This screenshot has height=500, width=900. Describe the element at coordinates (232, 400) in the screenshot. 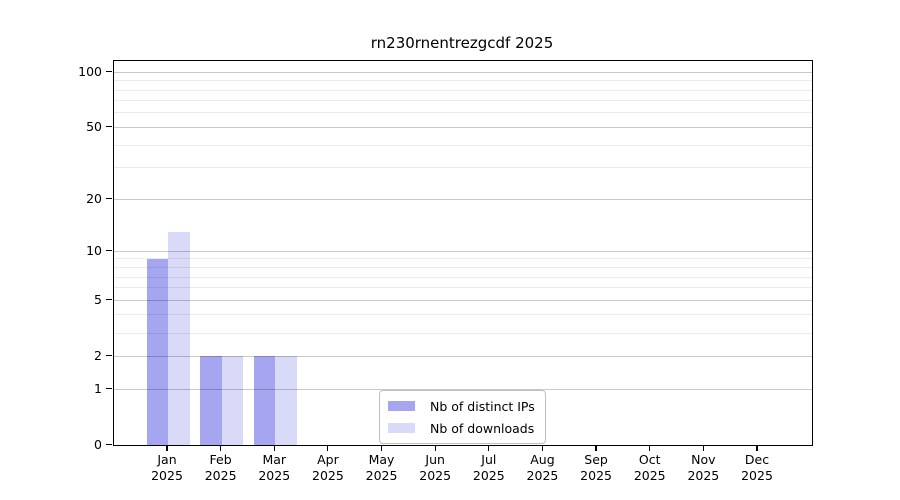

I see `bar-downloads-feb` at that location.